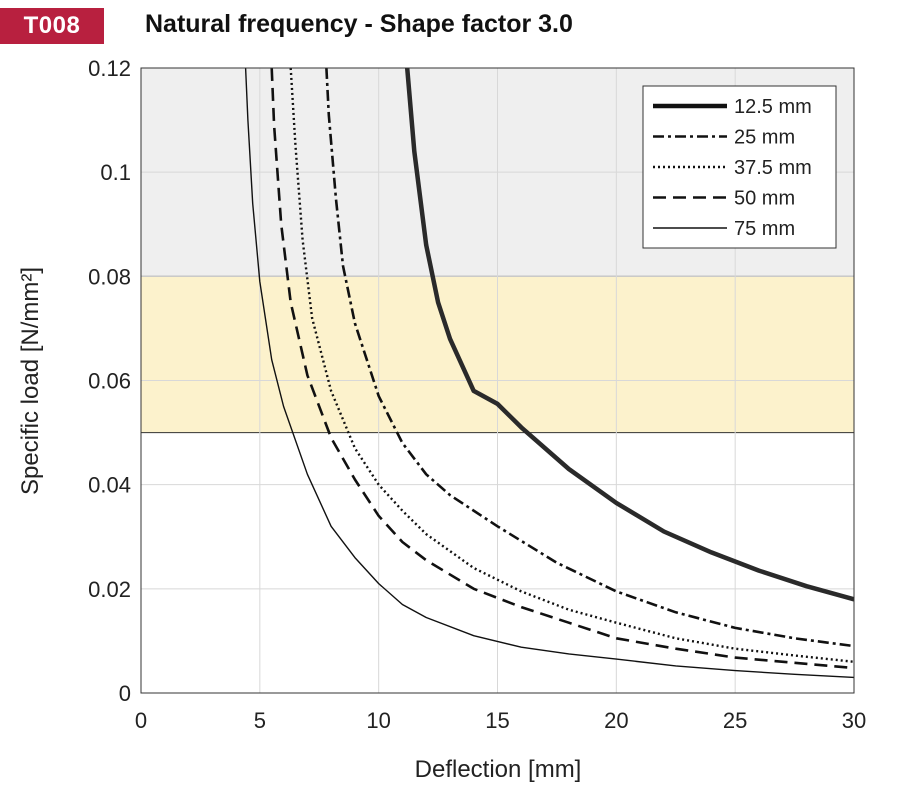  What do you see at coordinates (764, 199) in the screenshot?
I see `legend-label-4: 50 mm` at bounding box center [764, 199].